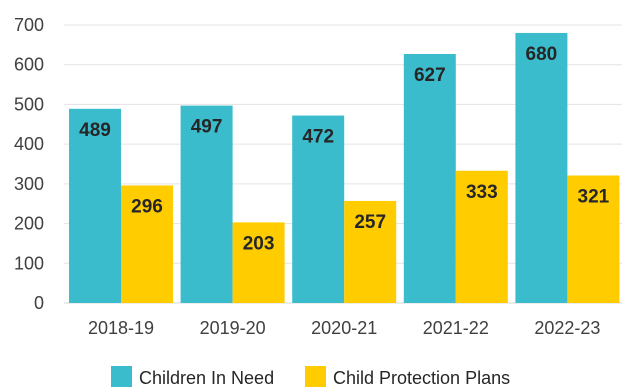  I want to click on data-label: 203, so click(259, 243).